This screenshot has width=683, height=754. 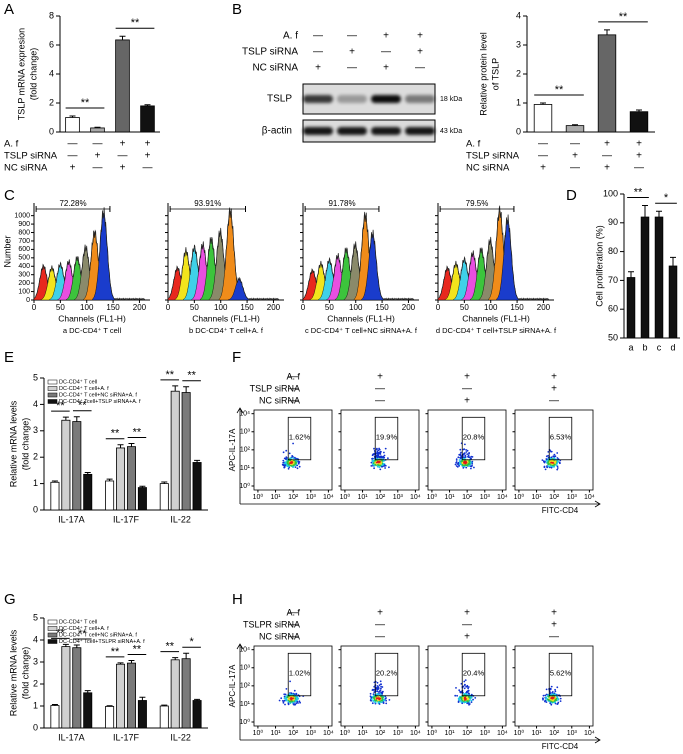 What do you see at coordinates (9, 195) in the screenshot?
I see `panel-letter: C` at bounding box center [9, 195].